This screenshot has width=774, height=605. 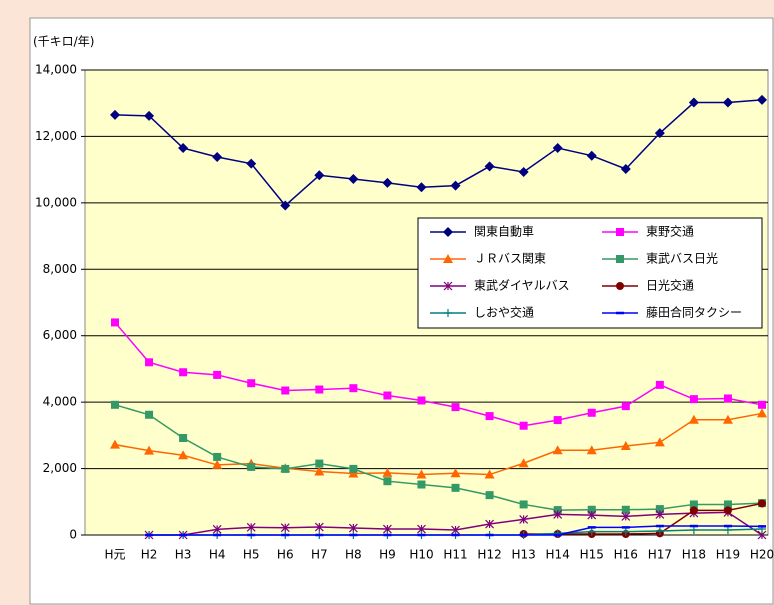 I want to click on x-tick-label: H5, so click(x=251, y=555).